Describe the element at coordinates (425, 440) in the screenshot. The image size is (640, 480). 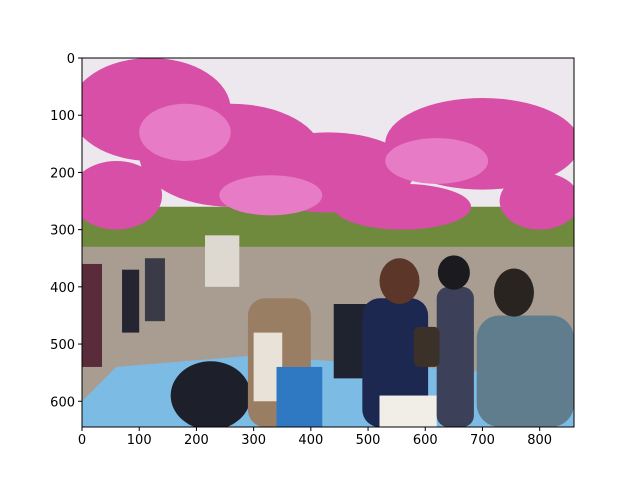
I see `x-tick-label: 600` at that location.